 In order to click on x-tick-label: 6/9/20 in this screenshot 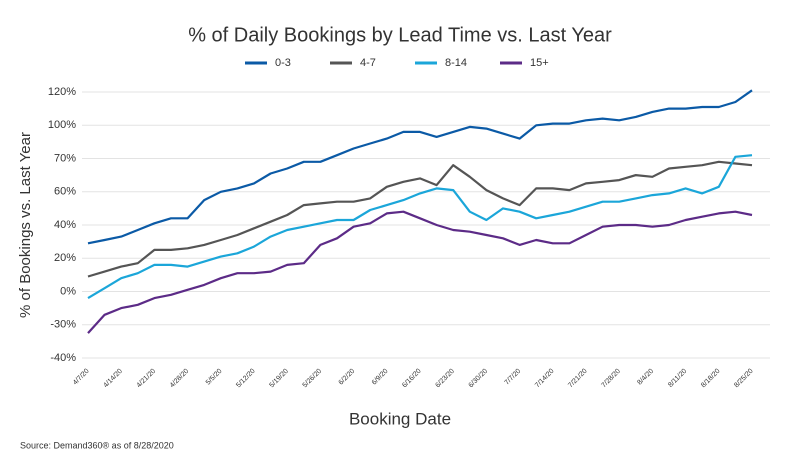, I will do `click(380, 377)`.